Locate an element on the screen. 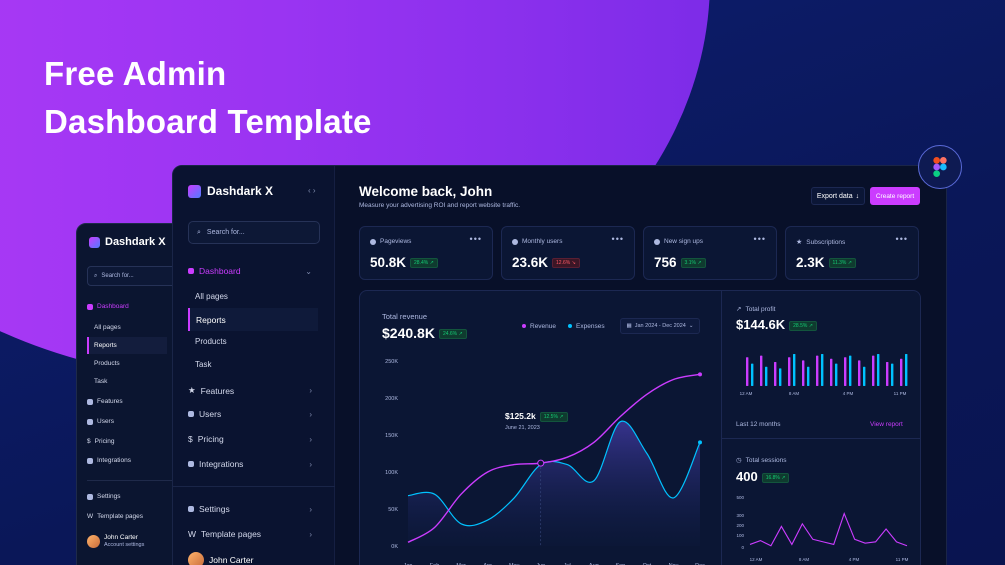  back-user: John Carter Account settings is located at coordinates (115, 541).